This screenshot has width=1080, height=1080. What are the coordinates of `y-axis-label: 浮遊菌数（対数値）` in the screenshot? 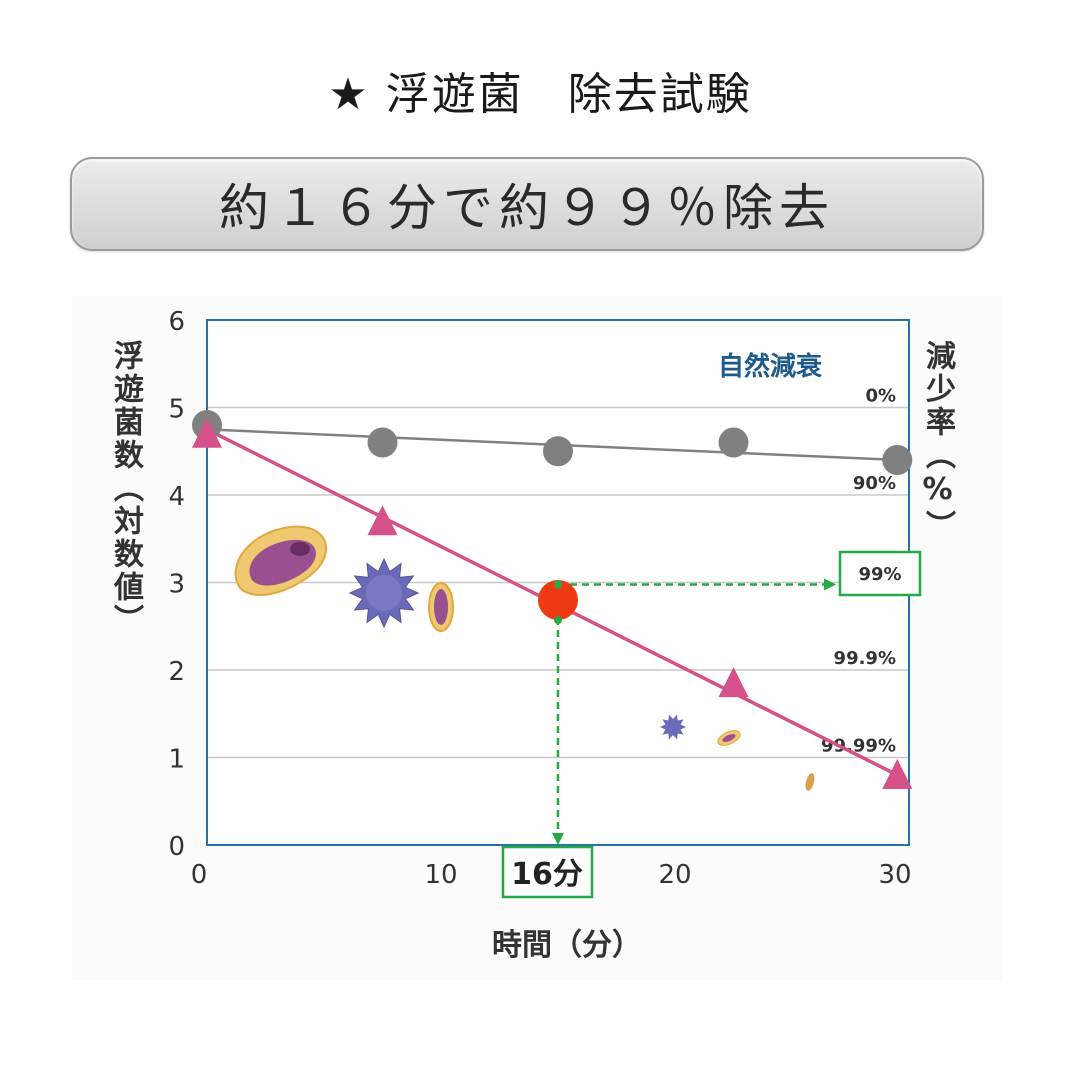 It's located at (125, 488).